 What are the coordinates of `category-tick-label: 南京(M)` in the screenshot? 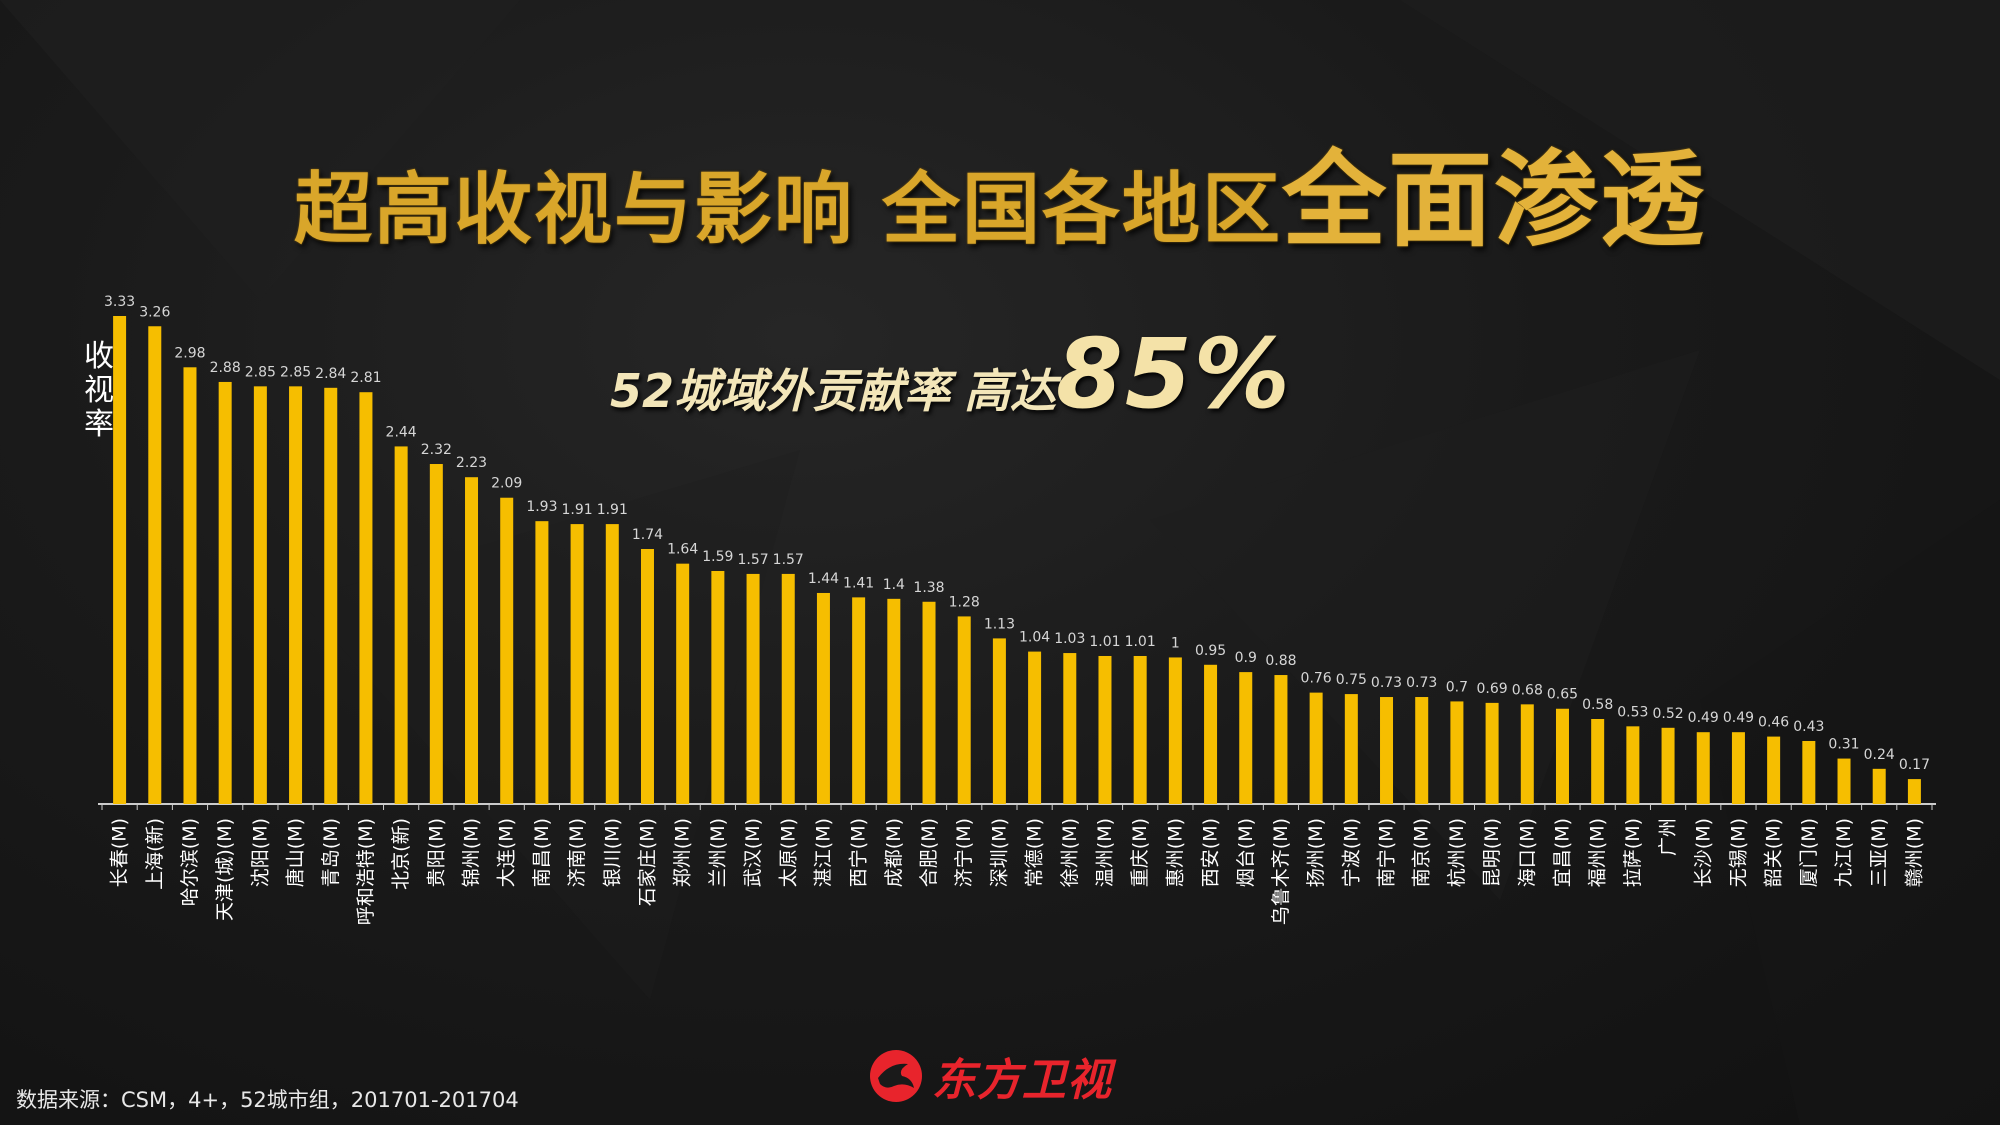 It's located at (1422, 852).